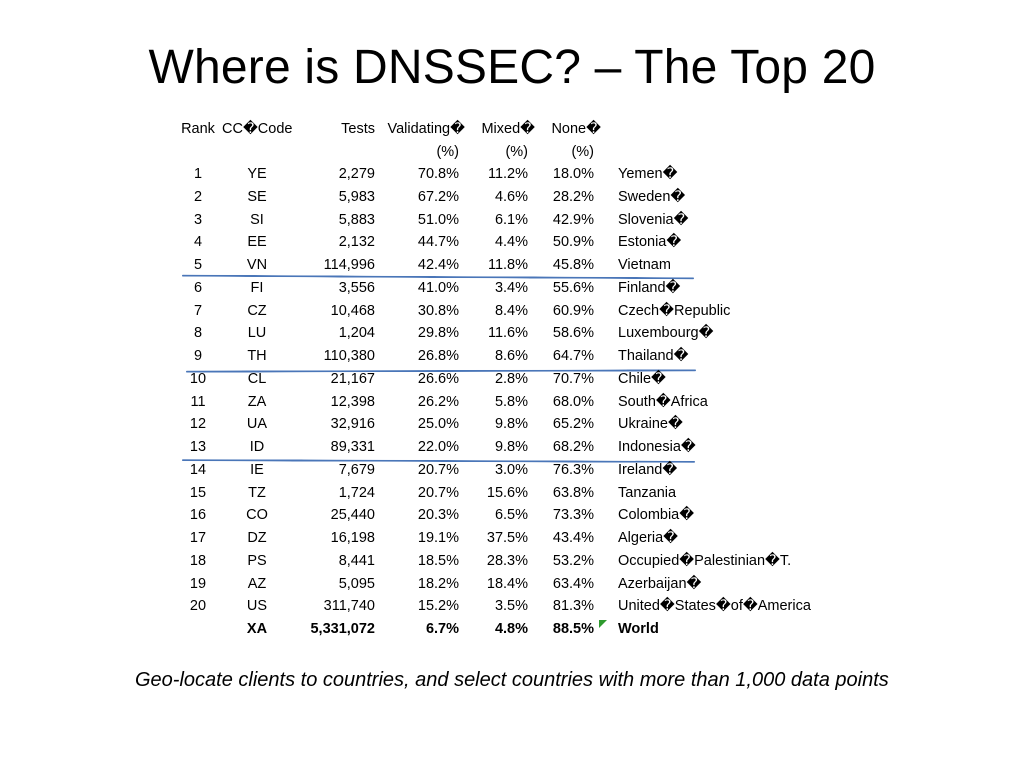 The image size is (1024, 768). What do you see at coordinates (573, 356) in the screenshot?
I see `cell-none: 64.7%` at bounding box center [573, 356].